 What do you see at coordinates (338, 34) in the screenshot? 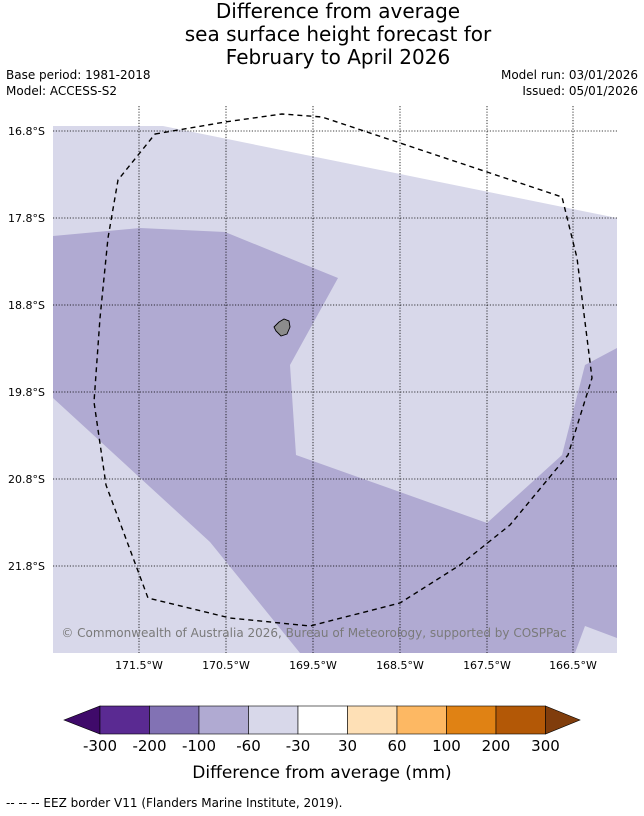
I see `title-line-2: sea surface height forecast for` at bounding box center [338, 34].